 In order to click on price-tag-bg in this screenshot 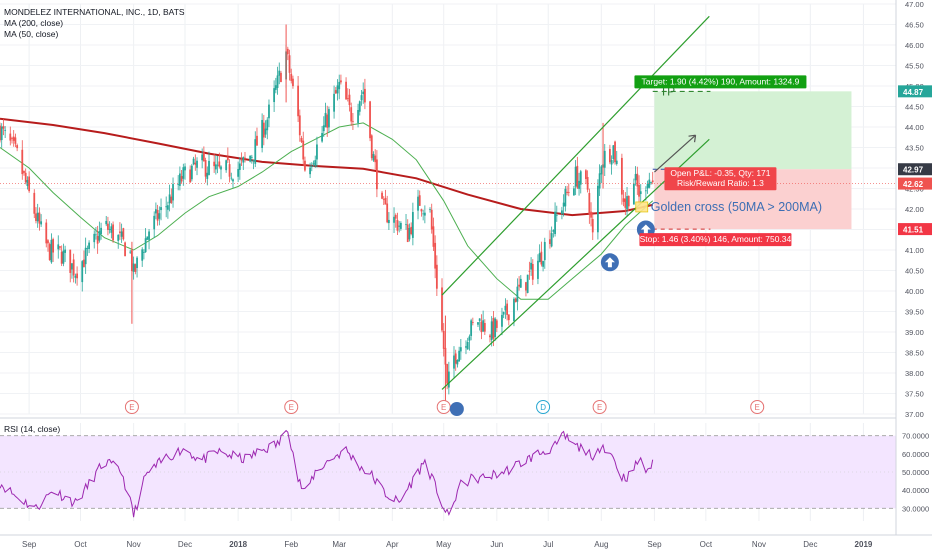, I will do `click(915, 169)`.